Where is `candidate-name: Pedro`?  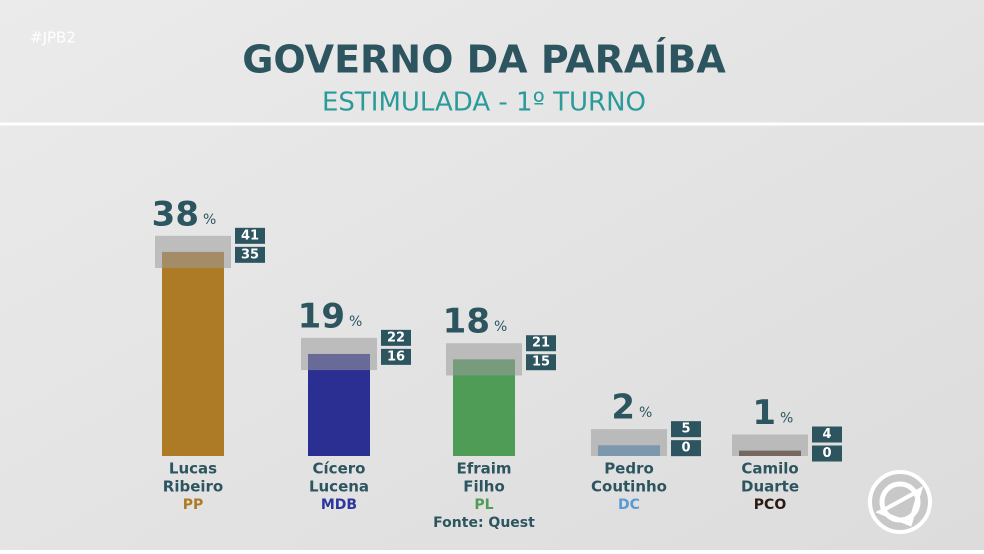
candidate-name: Pedro is located at coordinates (629, 469).